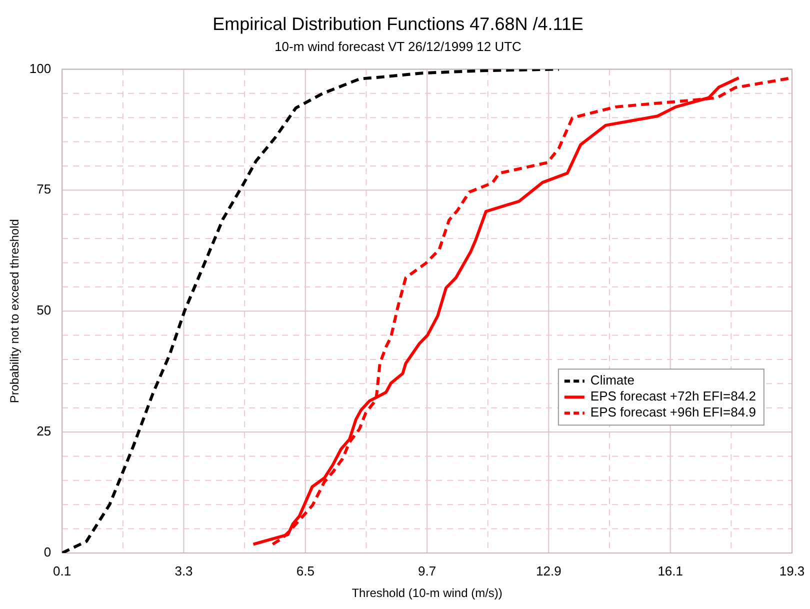 The image size is (810, 609). I want to click on x-axis-title: Threshold (10-m wind (m/s)), so click(427, 593).